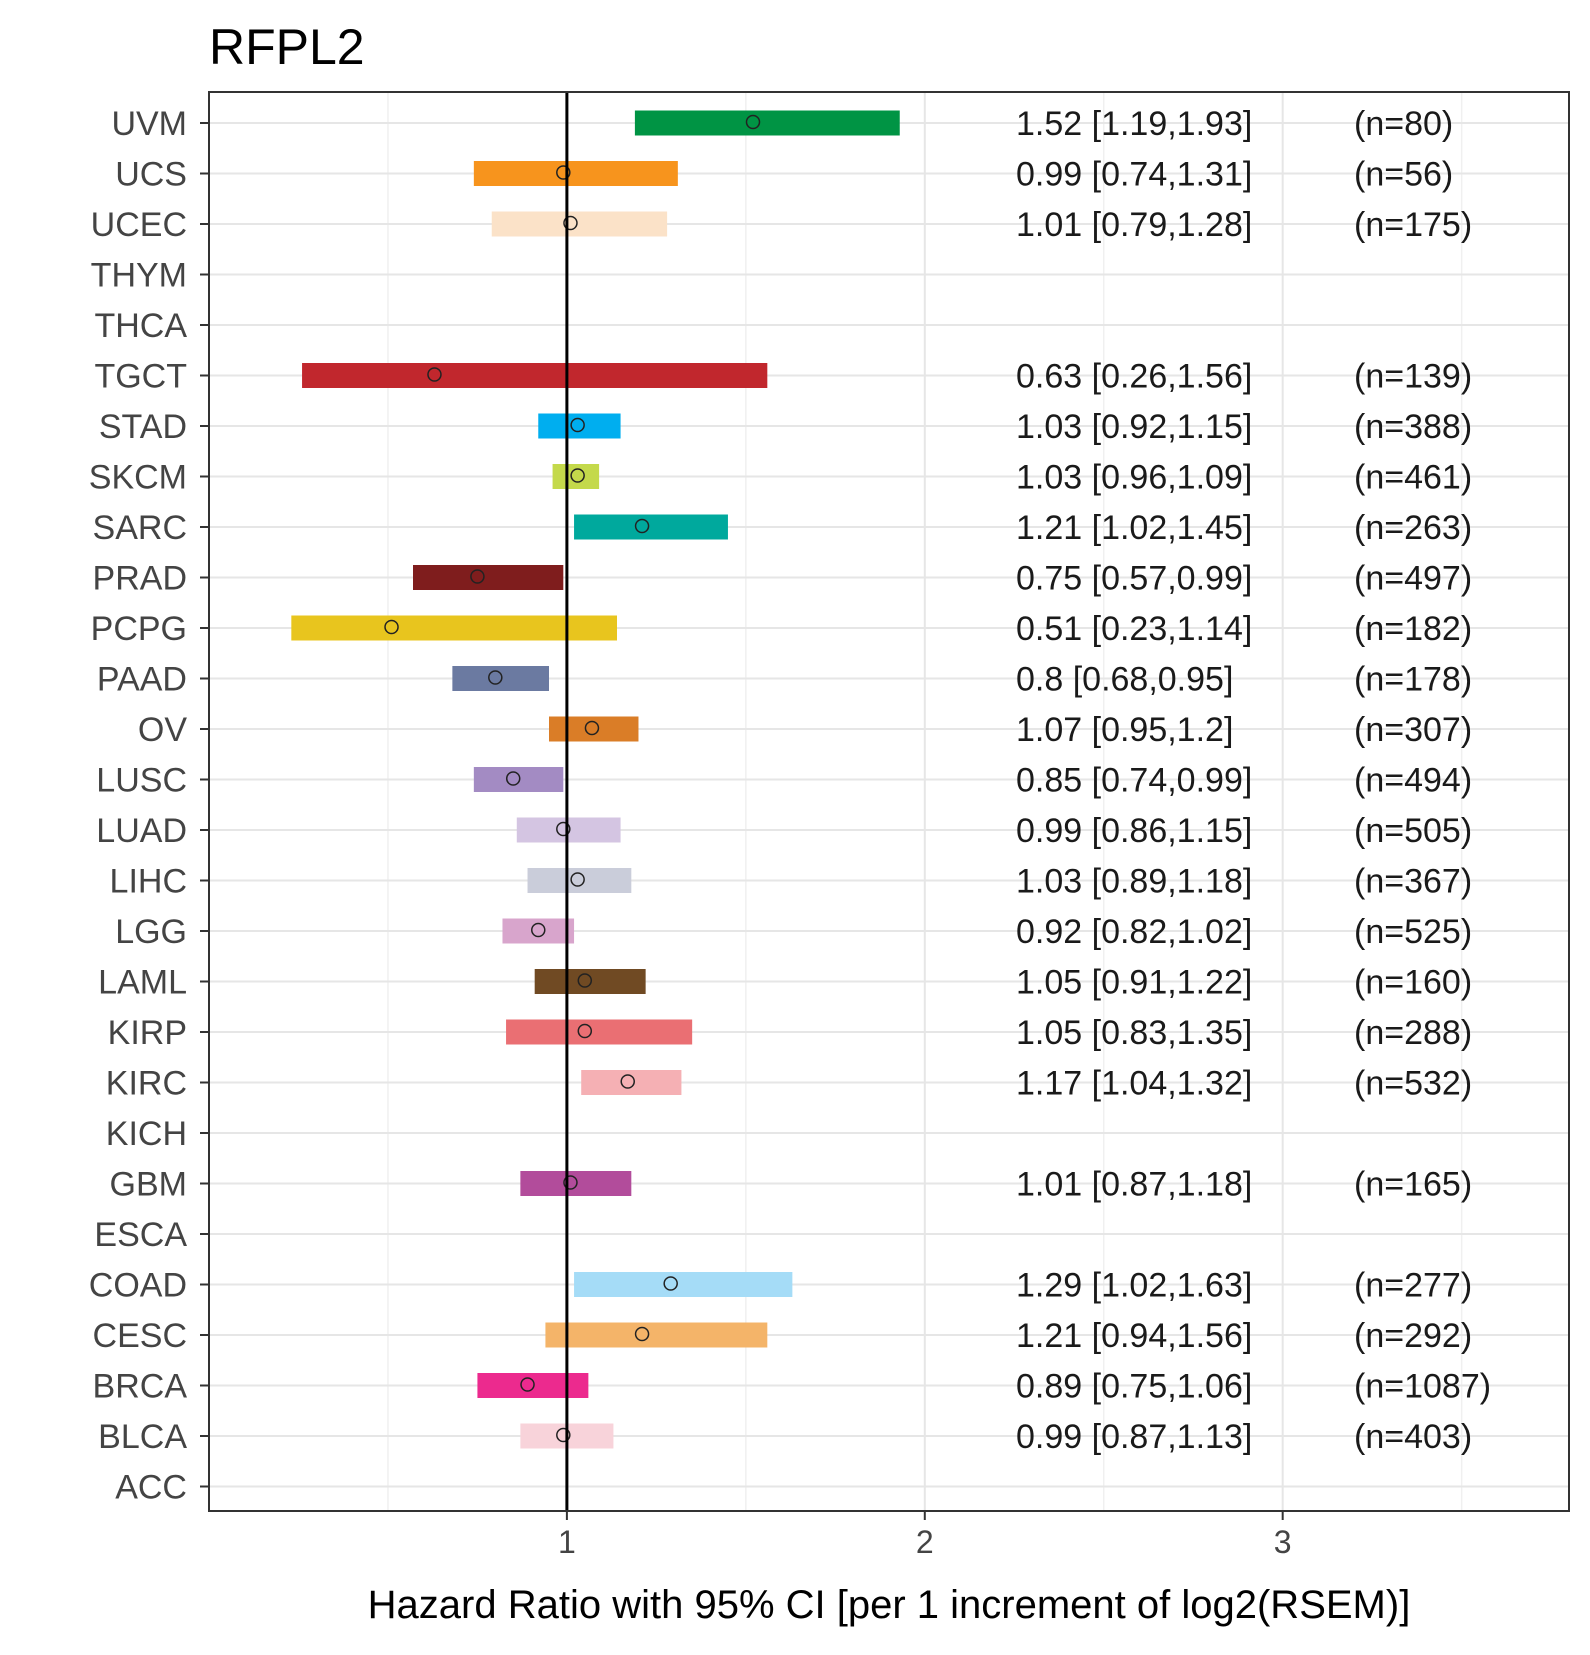 This screenshot has height=1655, width=1590. I want to click on y-tick-label-sarc: SARC, so click(140, 528).